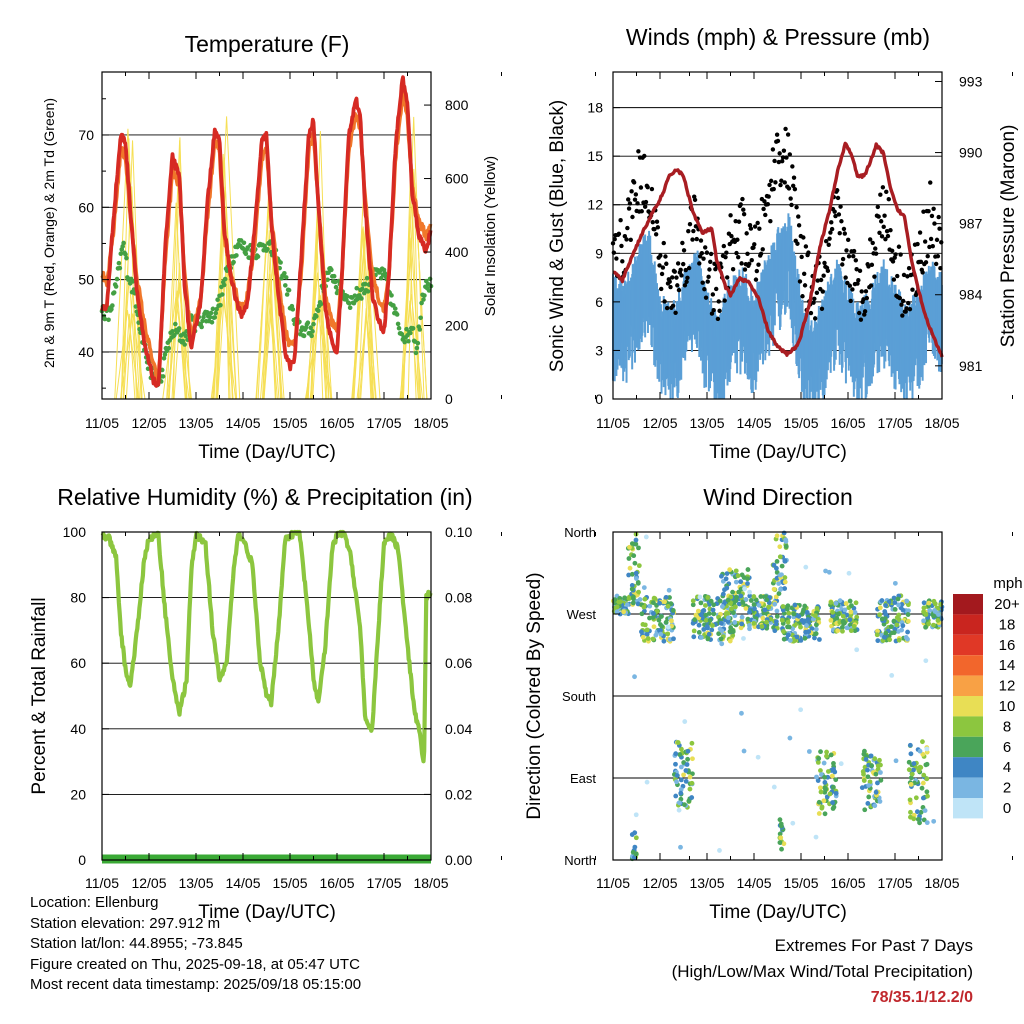 The width and height of the screenshot is (1024, 1024). What do you see at coordinates (778, 497) in the screenshot?
I see `wind-direction-title: Wind Direction` at bounding box center [778, 497].